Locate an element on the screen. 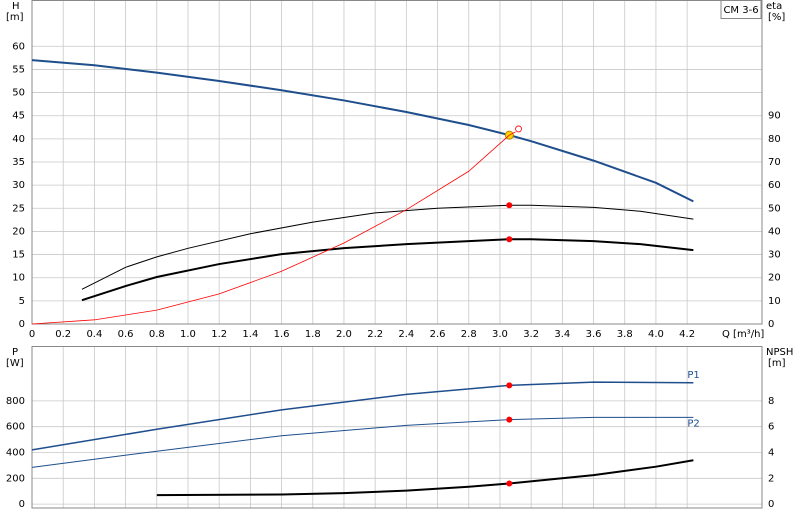  curve-end is located at coordinates (518, 129).